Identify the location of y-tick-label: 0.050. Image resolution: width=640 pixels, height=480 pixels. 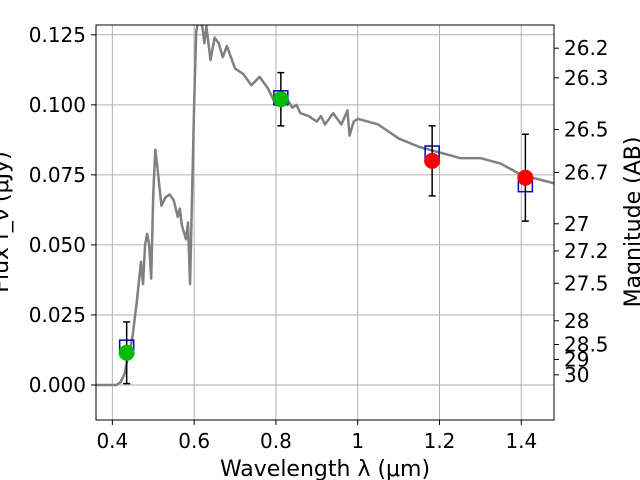
(57, 245).